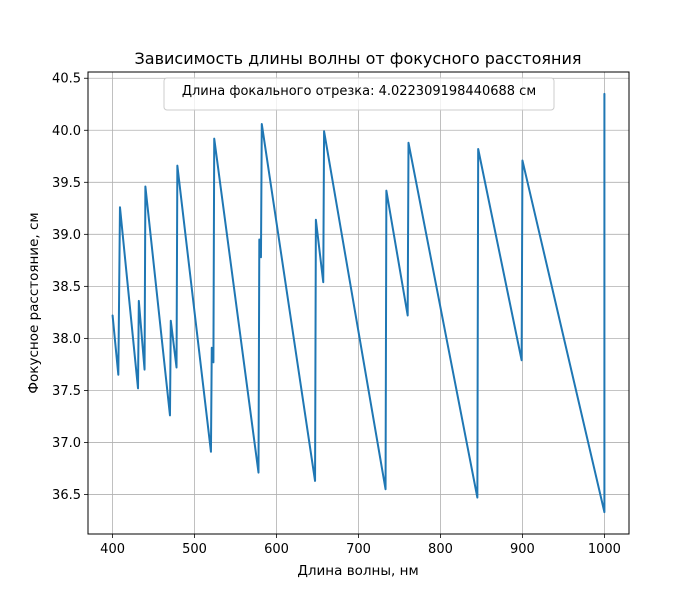  I want to click on x-axis-label: Длина волны, нм, so click(357, 571).